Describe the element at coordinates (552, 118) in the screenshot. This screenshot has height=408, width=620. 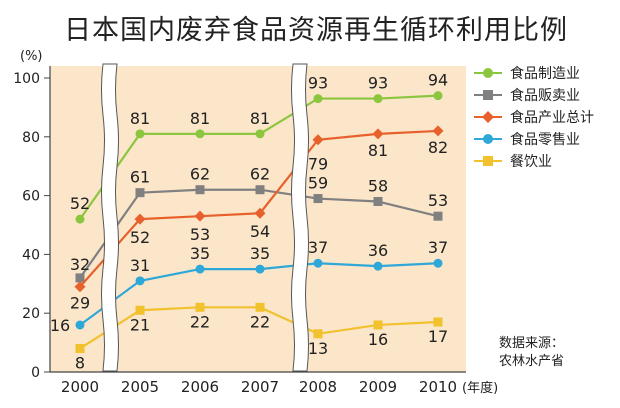
I see `legend-label: 食品产业总计` at that location.